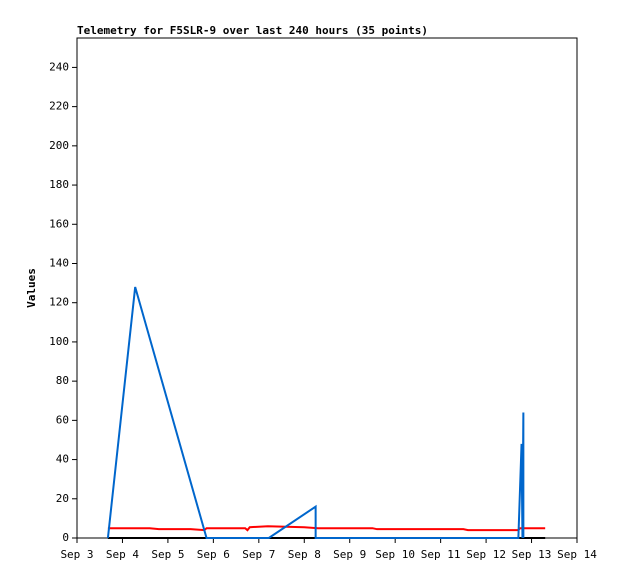  What do you see at coordinates (577, 554) in the screenshot?
I see `x-tick-label: Sep 14` at bounding box center [577, 554].